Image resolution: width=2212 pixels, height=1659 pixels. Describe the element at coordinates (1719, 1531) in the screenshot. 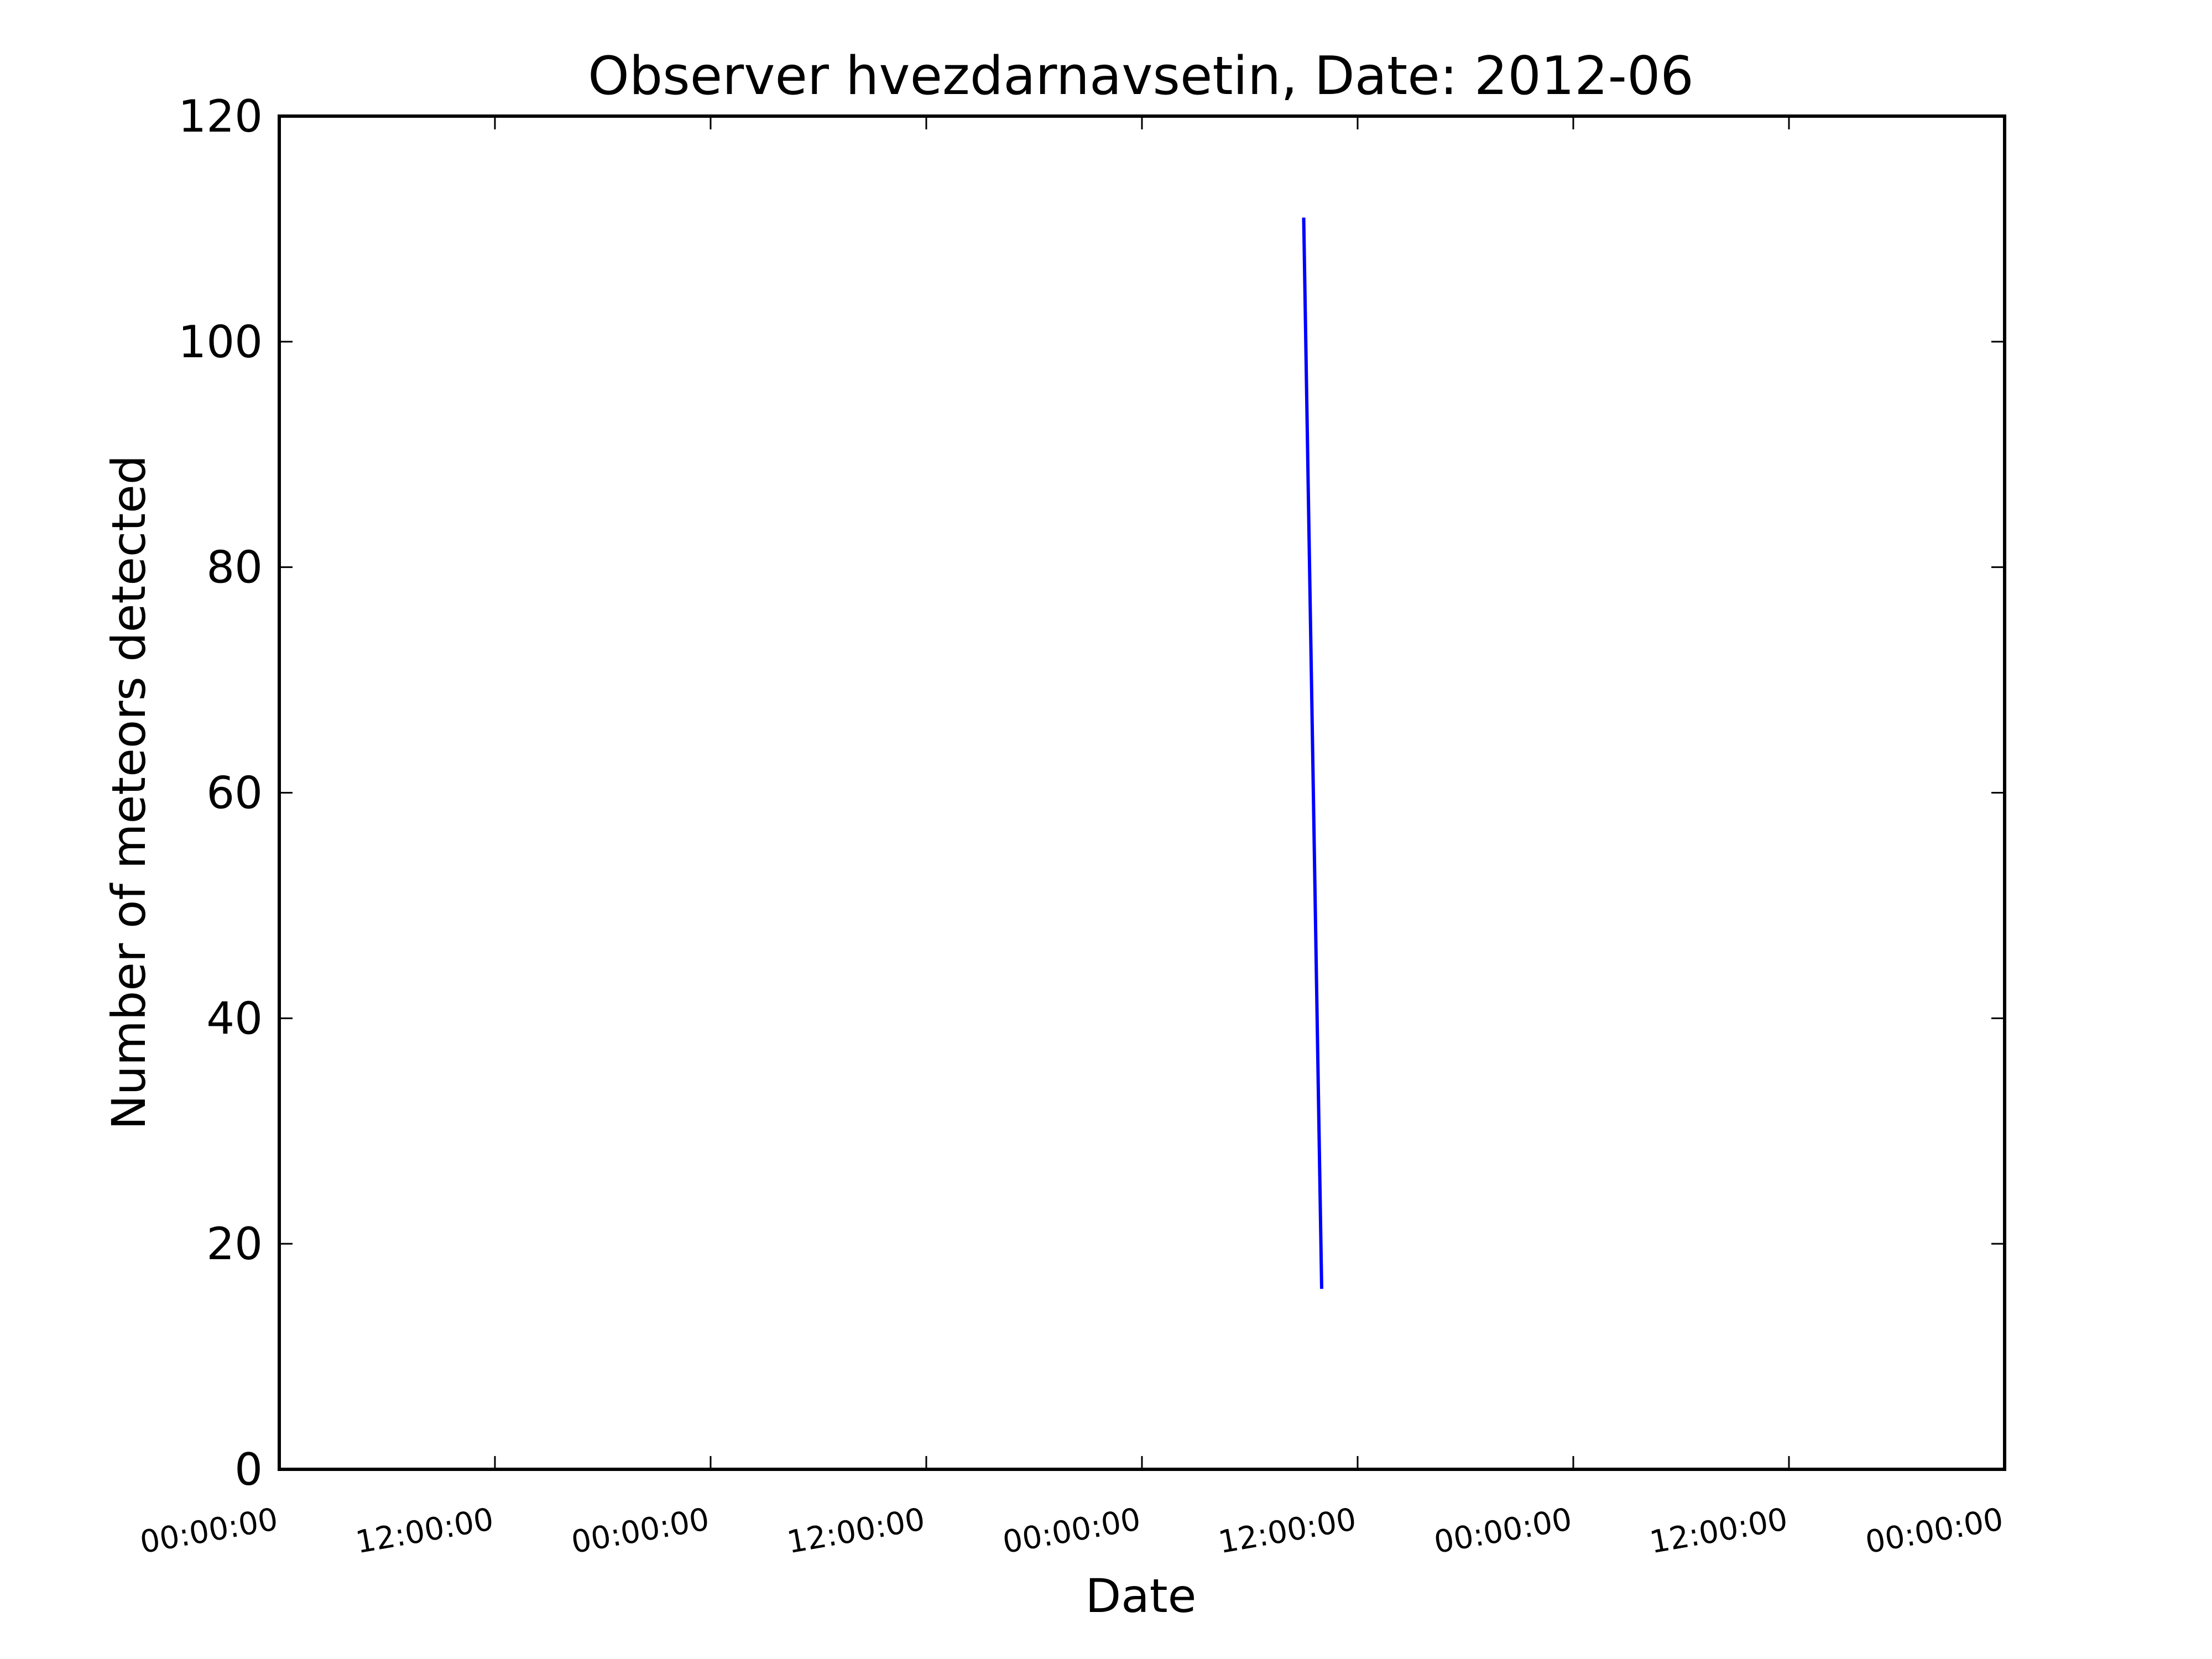

I see `x-tick-label-7: 12:00:00` at that location.